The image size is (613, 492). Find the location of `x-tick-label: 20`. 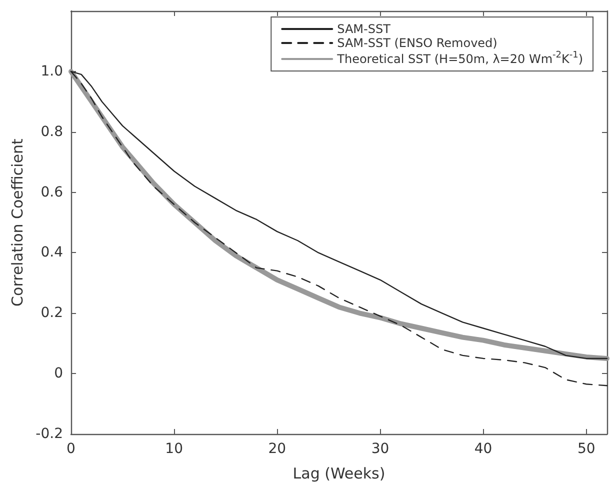

x-tick-label: 20 is located at coordinates (277, 449).